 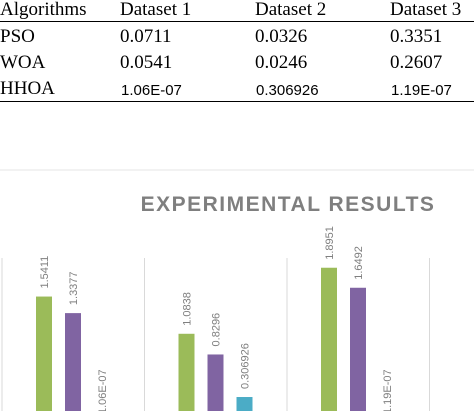 I want to click on table-cell: 0.0541, so click(x=146, y=62).